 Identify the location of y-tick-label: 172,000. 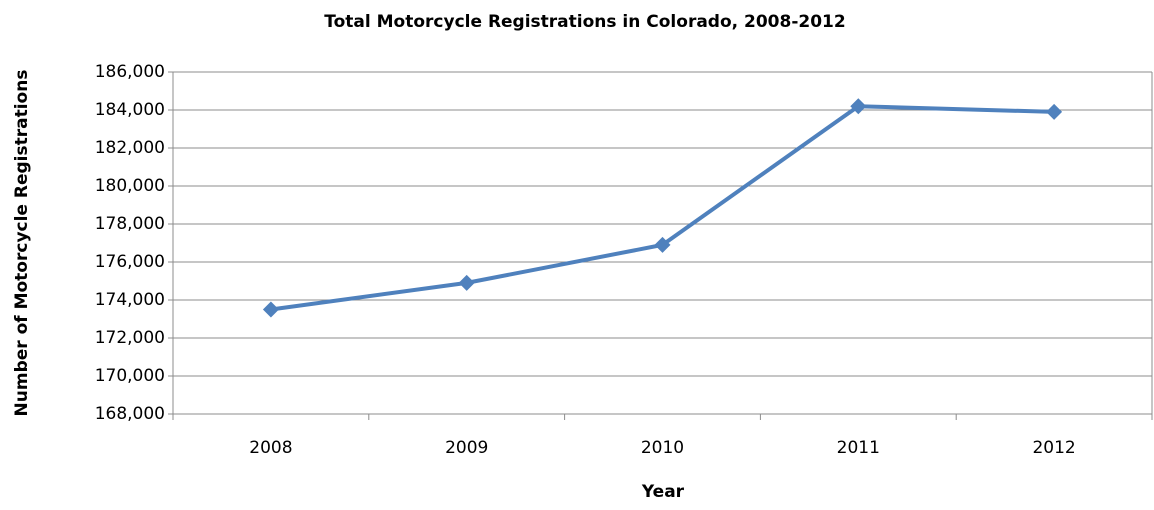
(130, 338).